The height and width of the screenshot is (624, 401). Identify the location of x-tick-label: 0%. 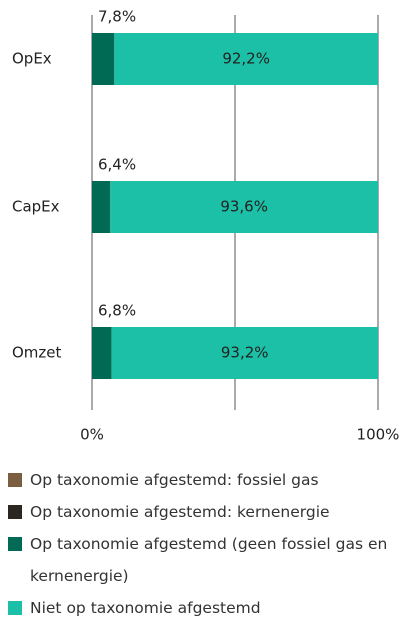
(92, 435).